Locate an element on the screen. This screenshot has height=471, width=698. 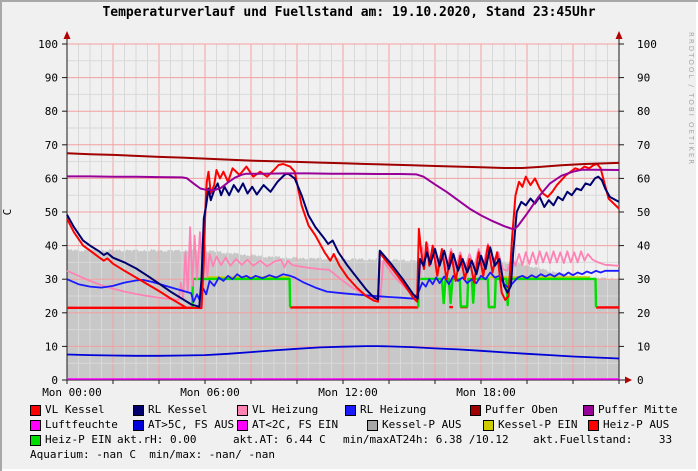
legend-label: Aquarium: -nan C min/max: -nan/ -nan is located at coordinates (153, 454).